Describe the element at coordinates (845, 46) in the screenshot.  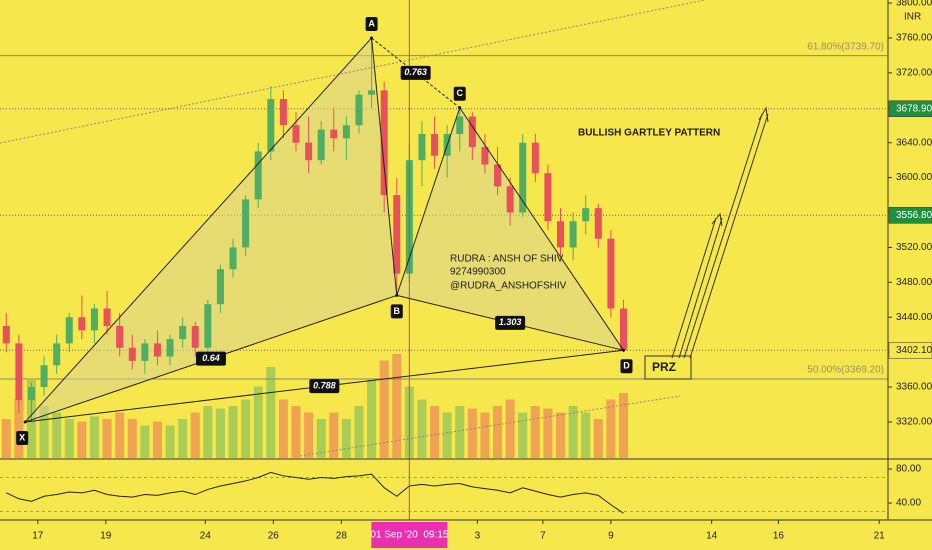
I see `fib-label: 61.80%(3739.70)` at that location.